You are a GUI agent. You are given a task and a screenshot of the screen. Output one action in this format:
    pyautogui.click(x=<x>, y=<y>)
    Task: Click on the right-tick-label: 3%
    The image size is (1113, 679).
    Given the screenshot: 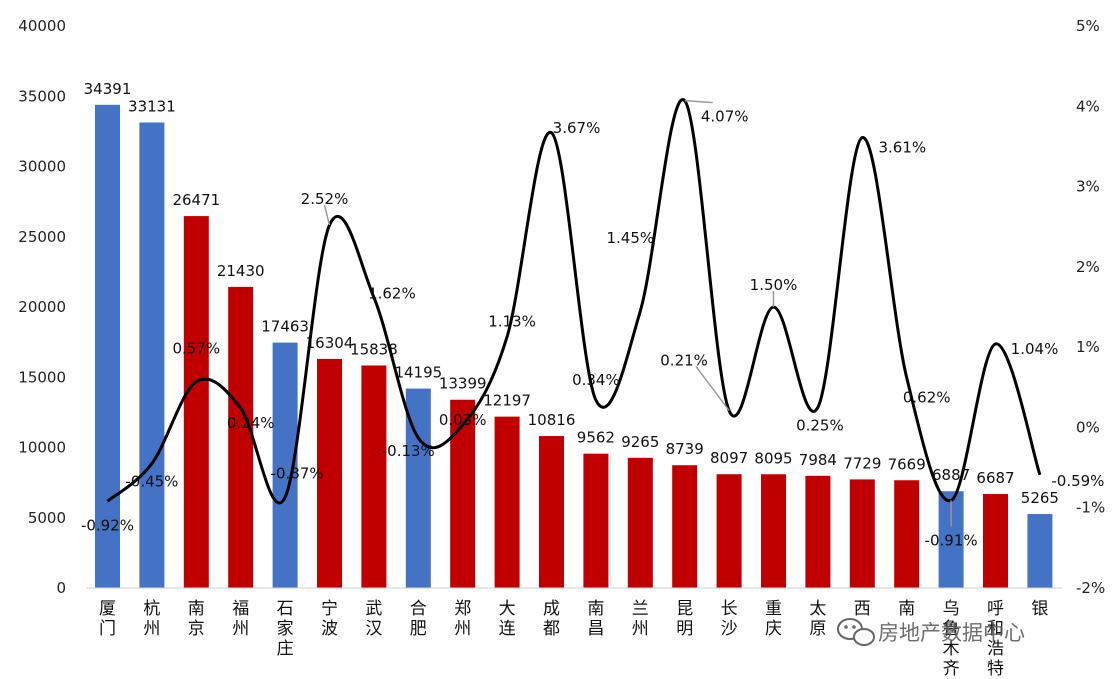 What is the action you would take?
    pyautogui.click(x=1088, y=187)
    